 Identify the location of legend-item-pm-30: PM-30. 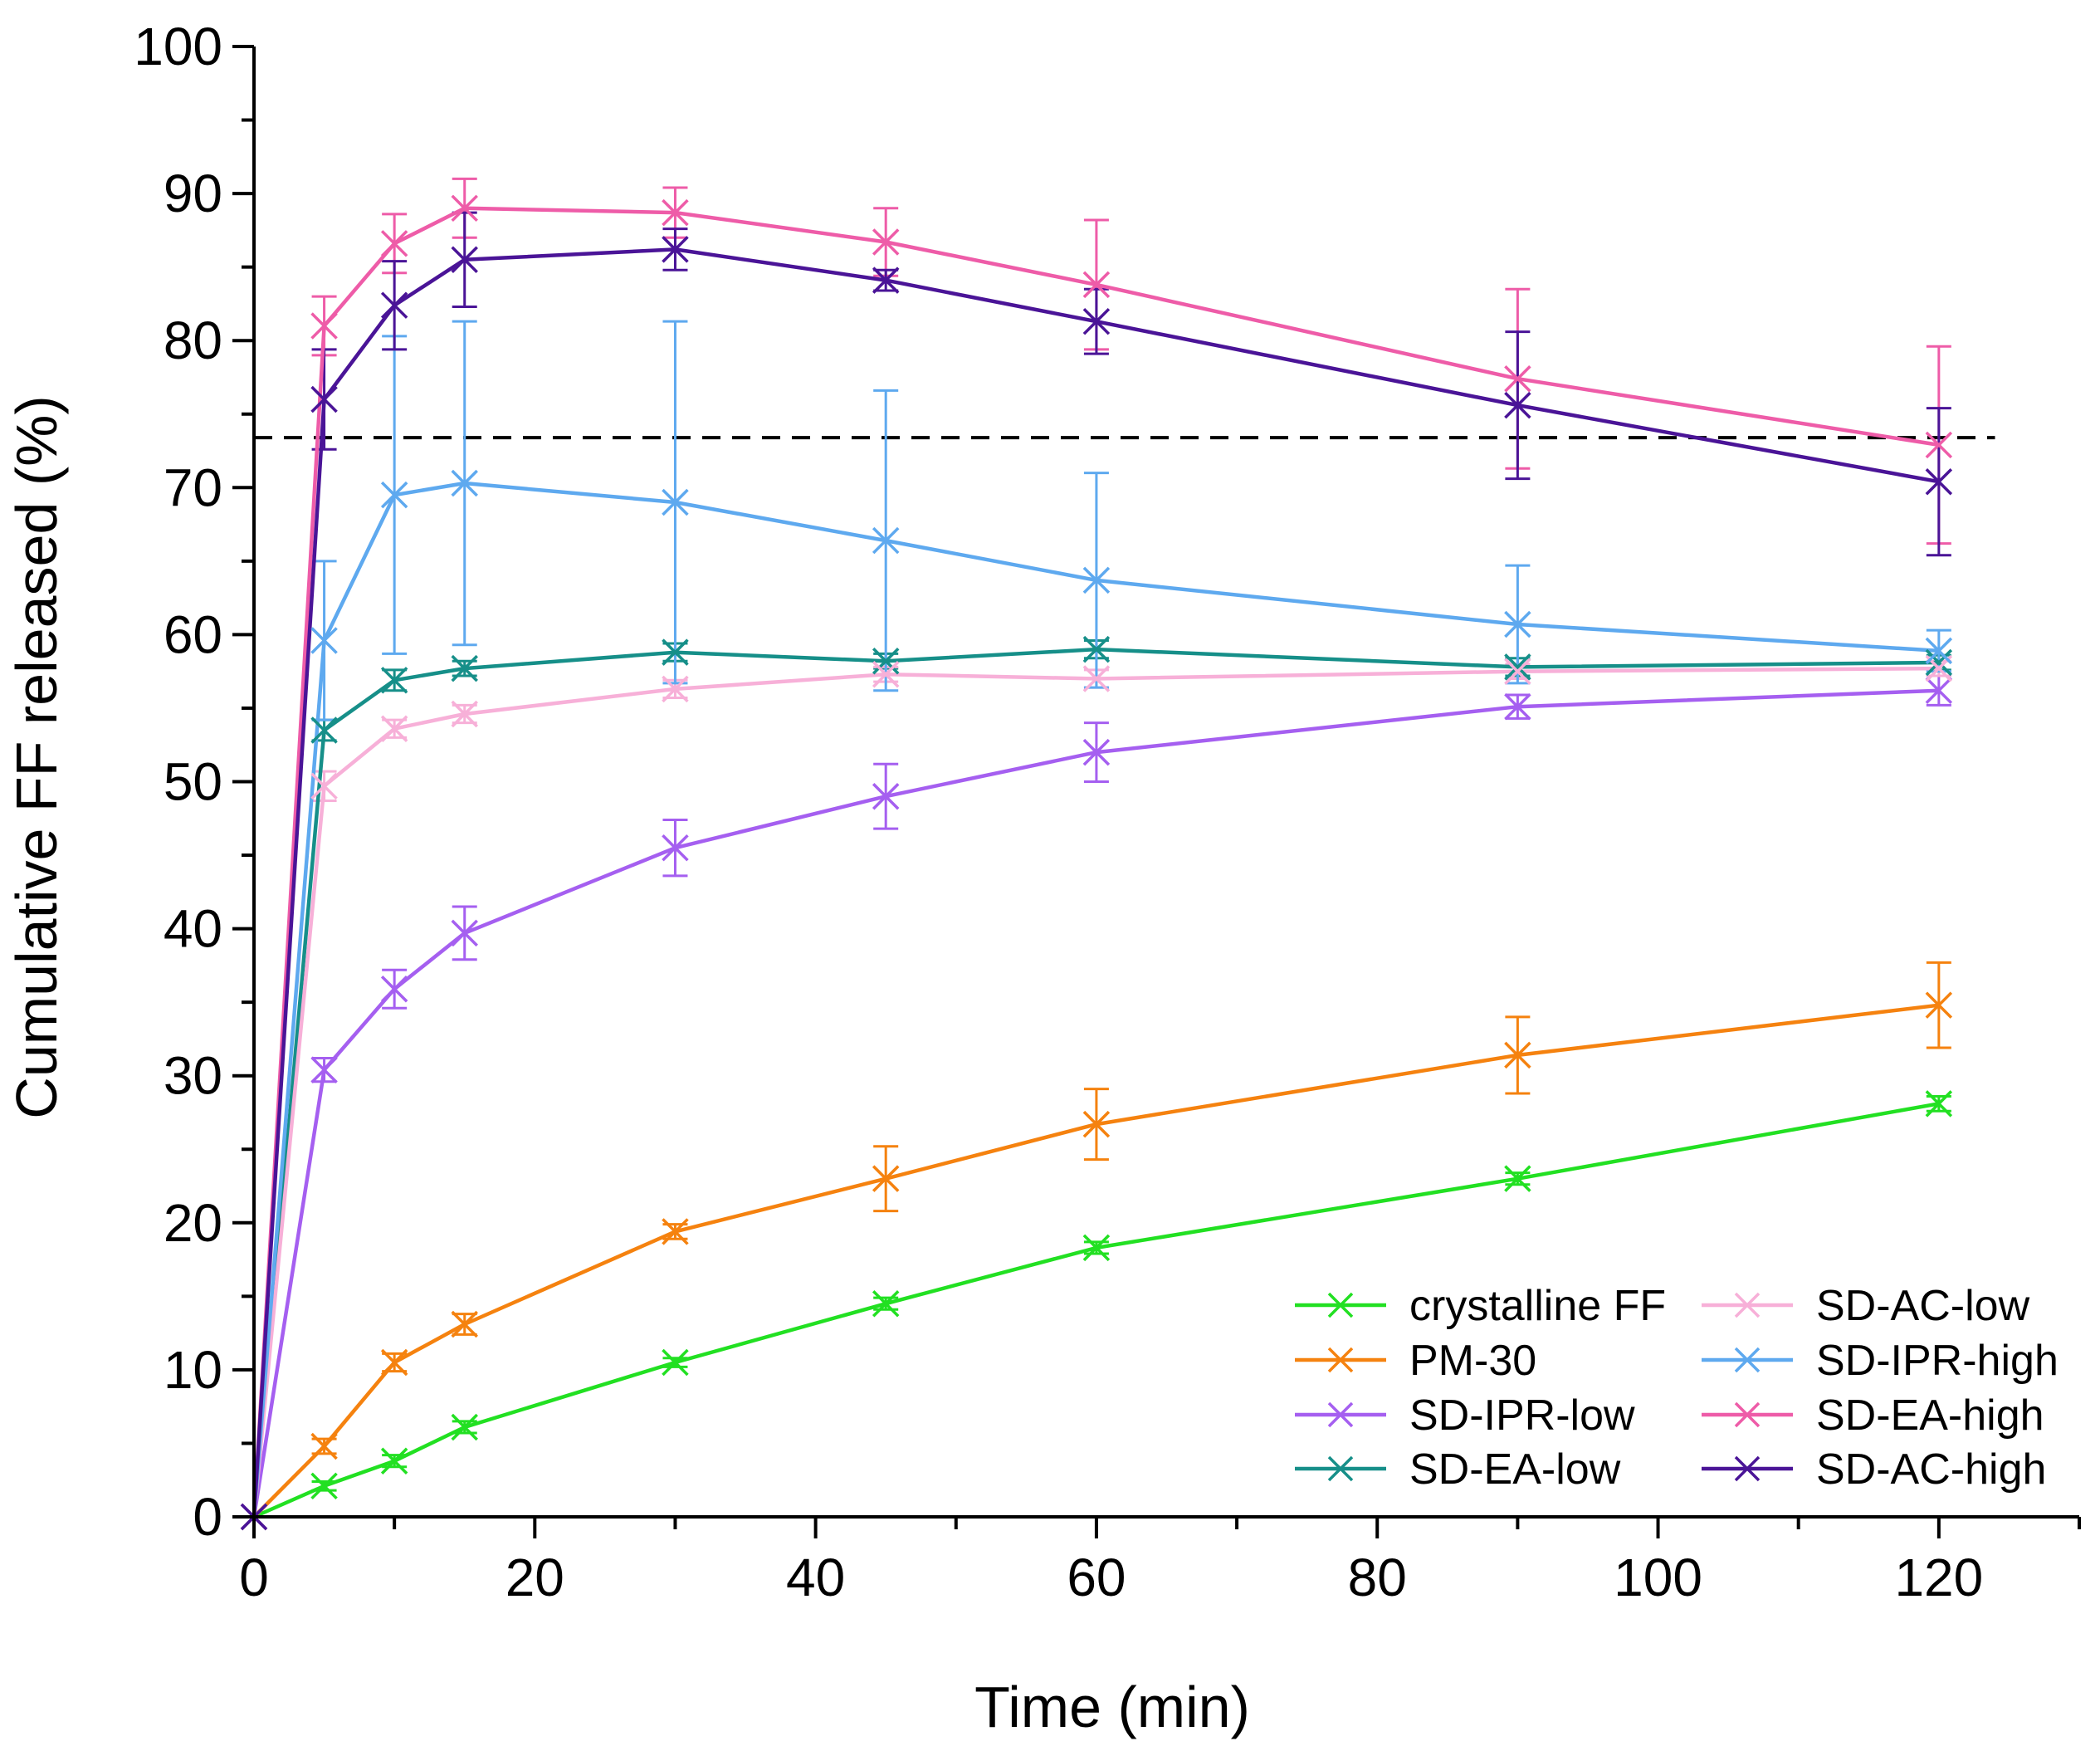
(1415, 1361).